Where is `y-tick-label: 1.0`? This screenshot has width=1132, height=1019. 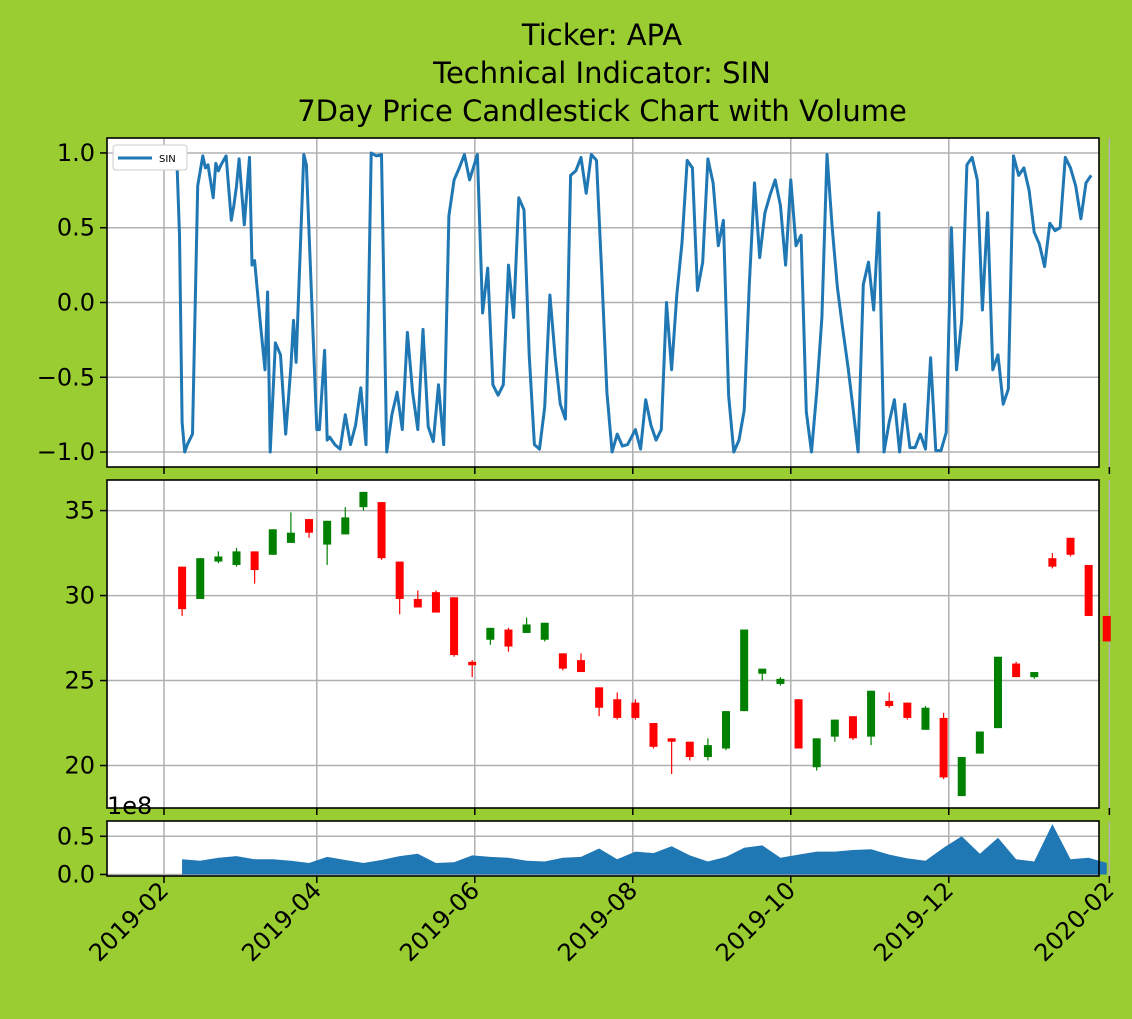 y-tick-label: 1.0 is located at coordinates (76, 153).